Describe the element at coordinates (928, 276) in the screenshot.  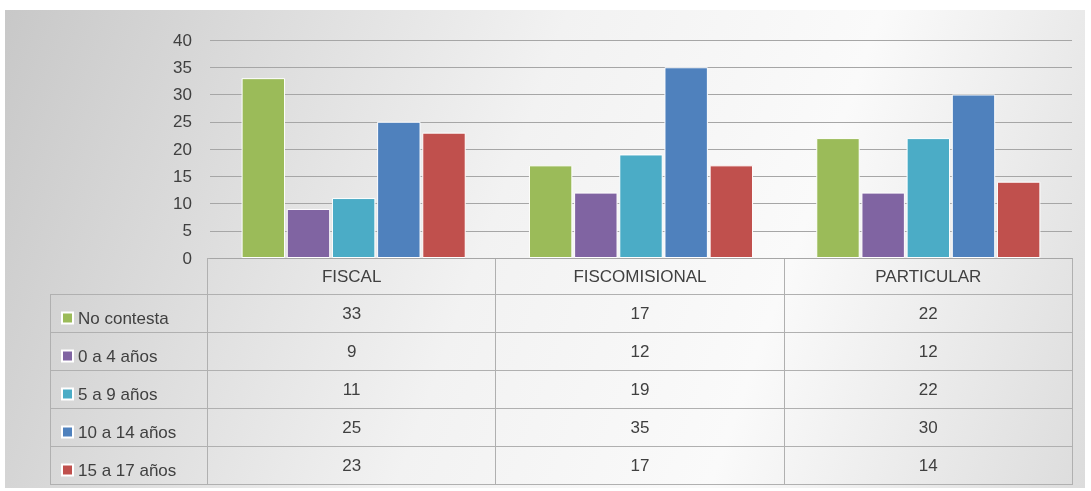
I see `x-tick-label: PARTICULAR` at that location.